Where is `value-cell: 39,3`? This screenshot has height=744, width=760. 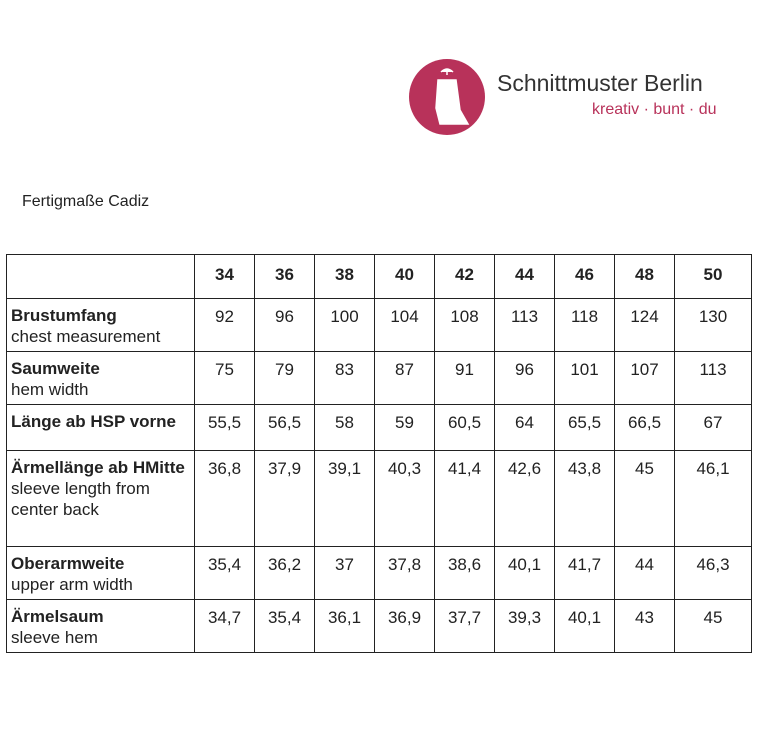 value-cell: 39,3 is located at coordinates (524, 626).